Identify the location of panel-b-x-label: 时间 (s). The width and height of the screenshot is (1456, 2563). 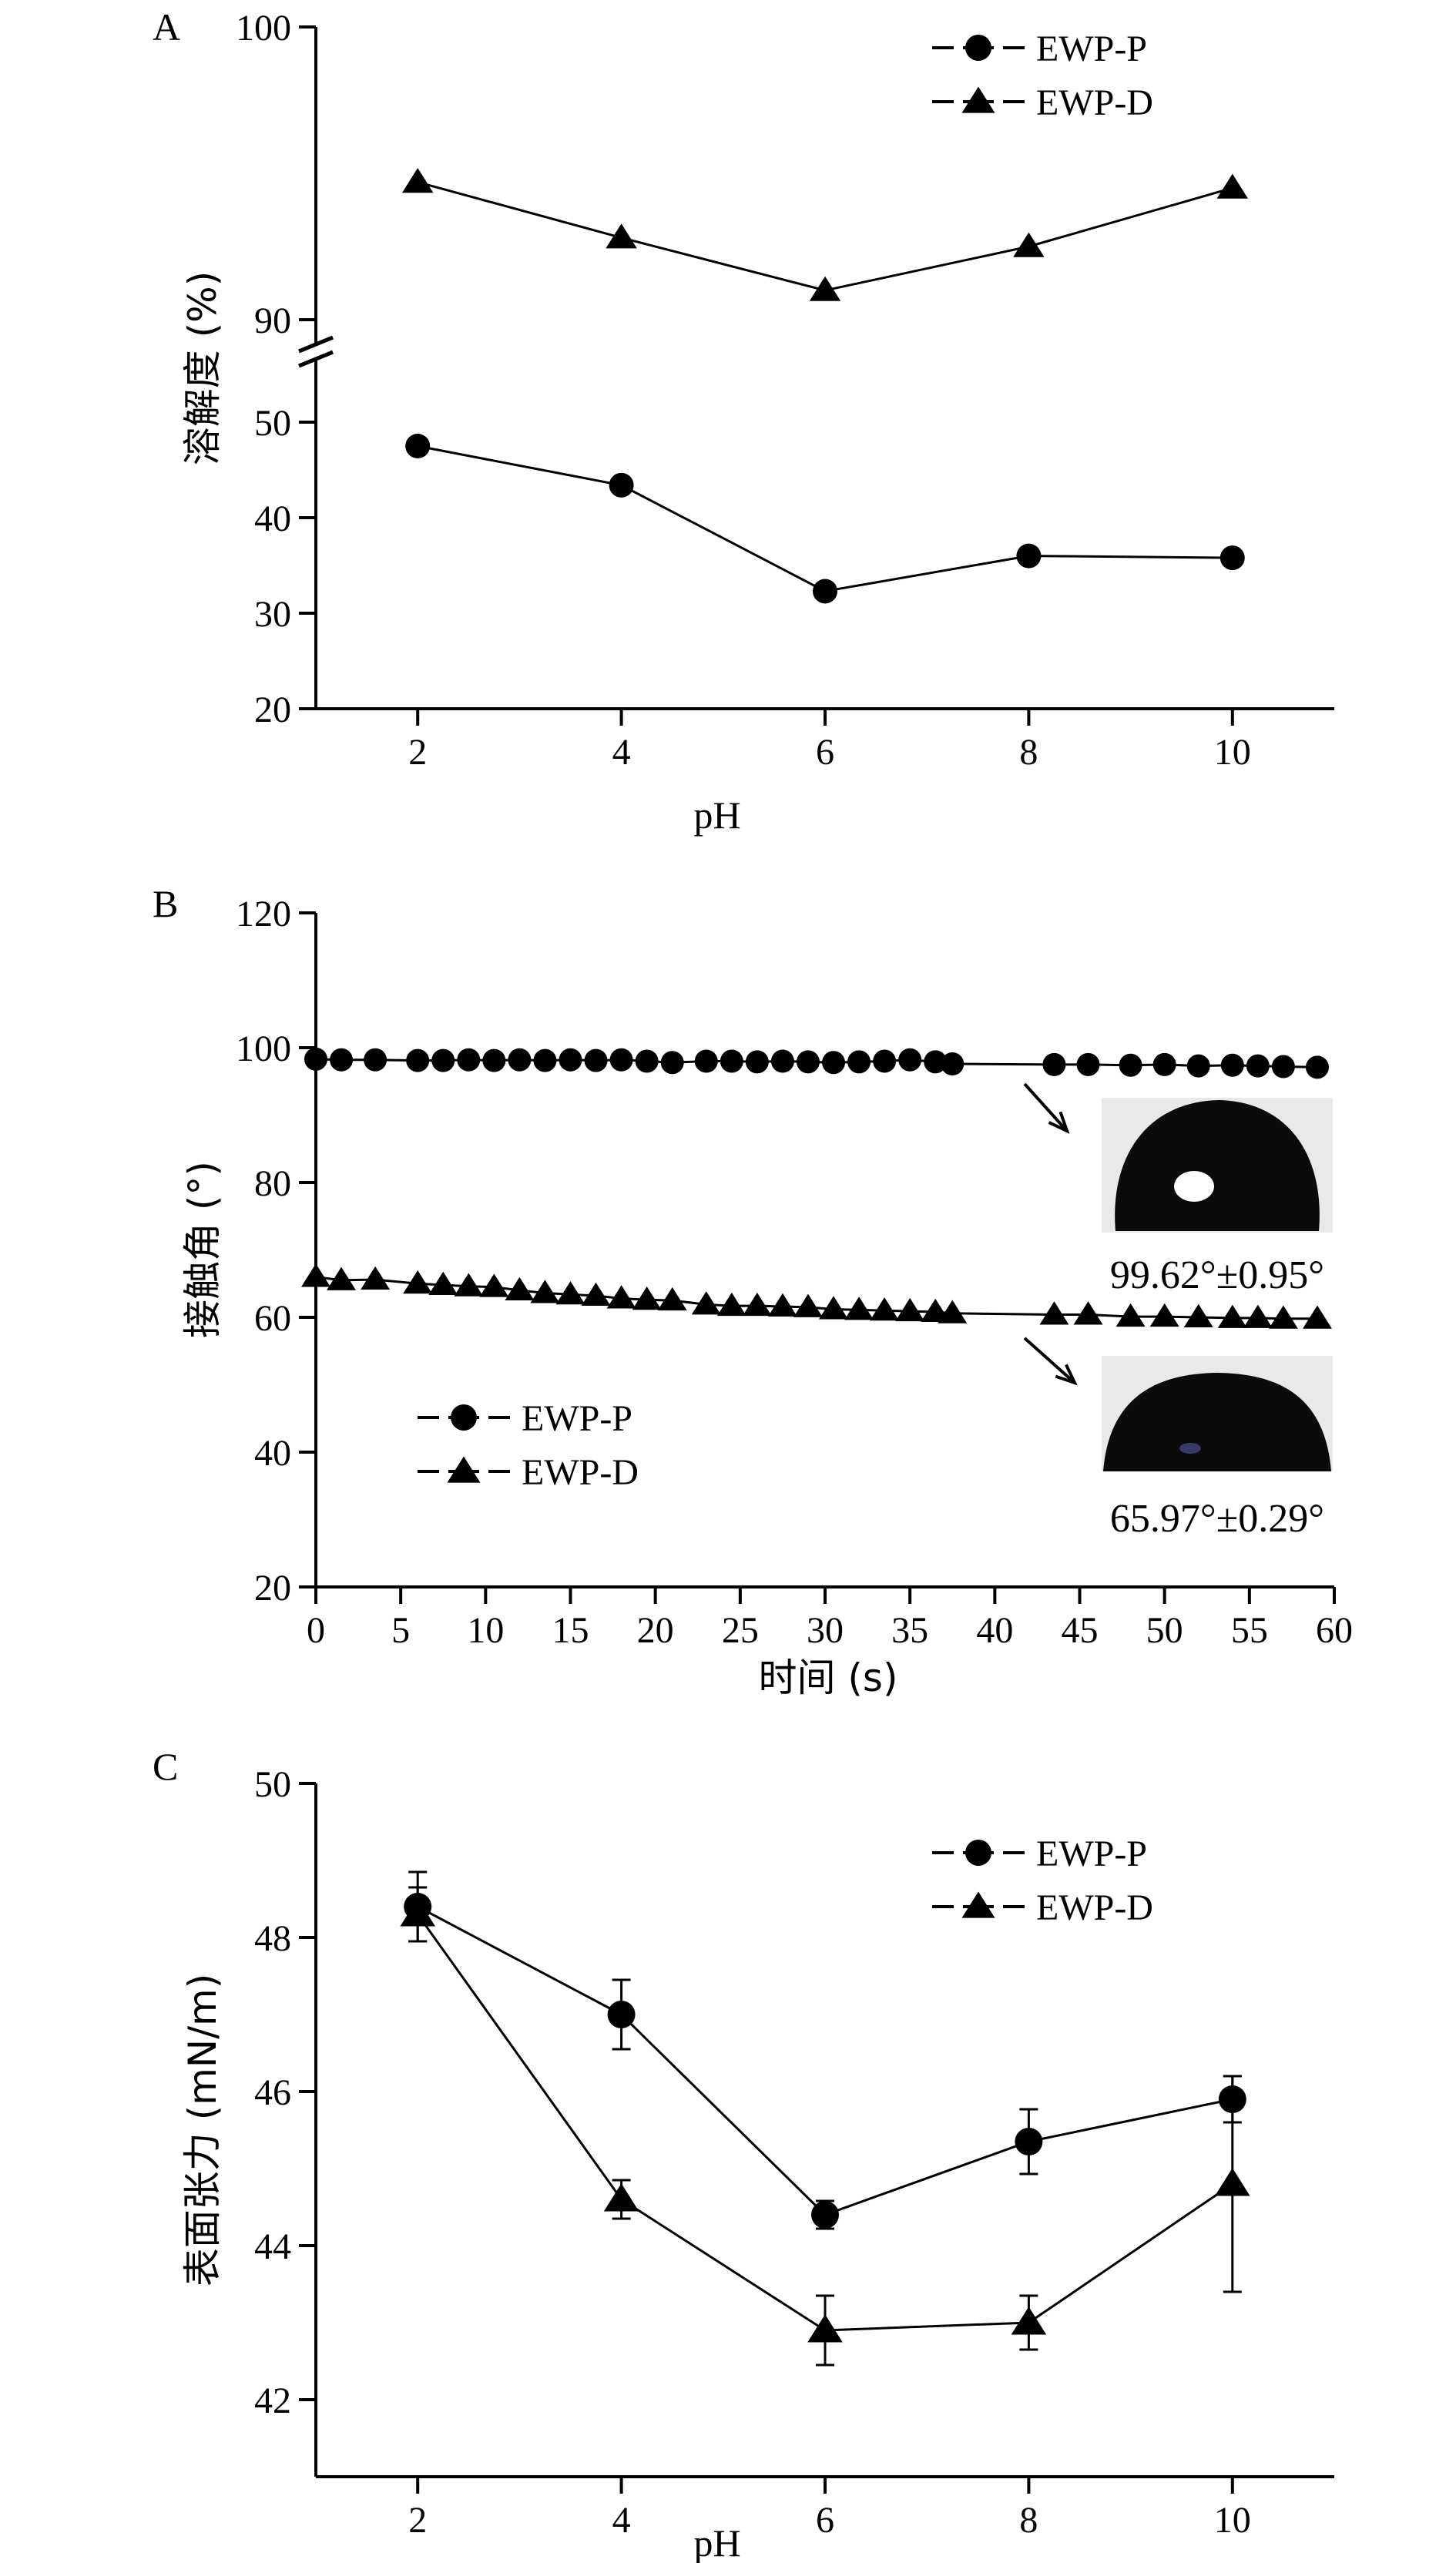
(828, 1678).